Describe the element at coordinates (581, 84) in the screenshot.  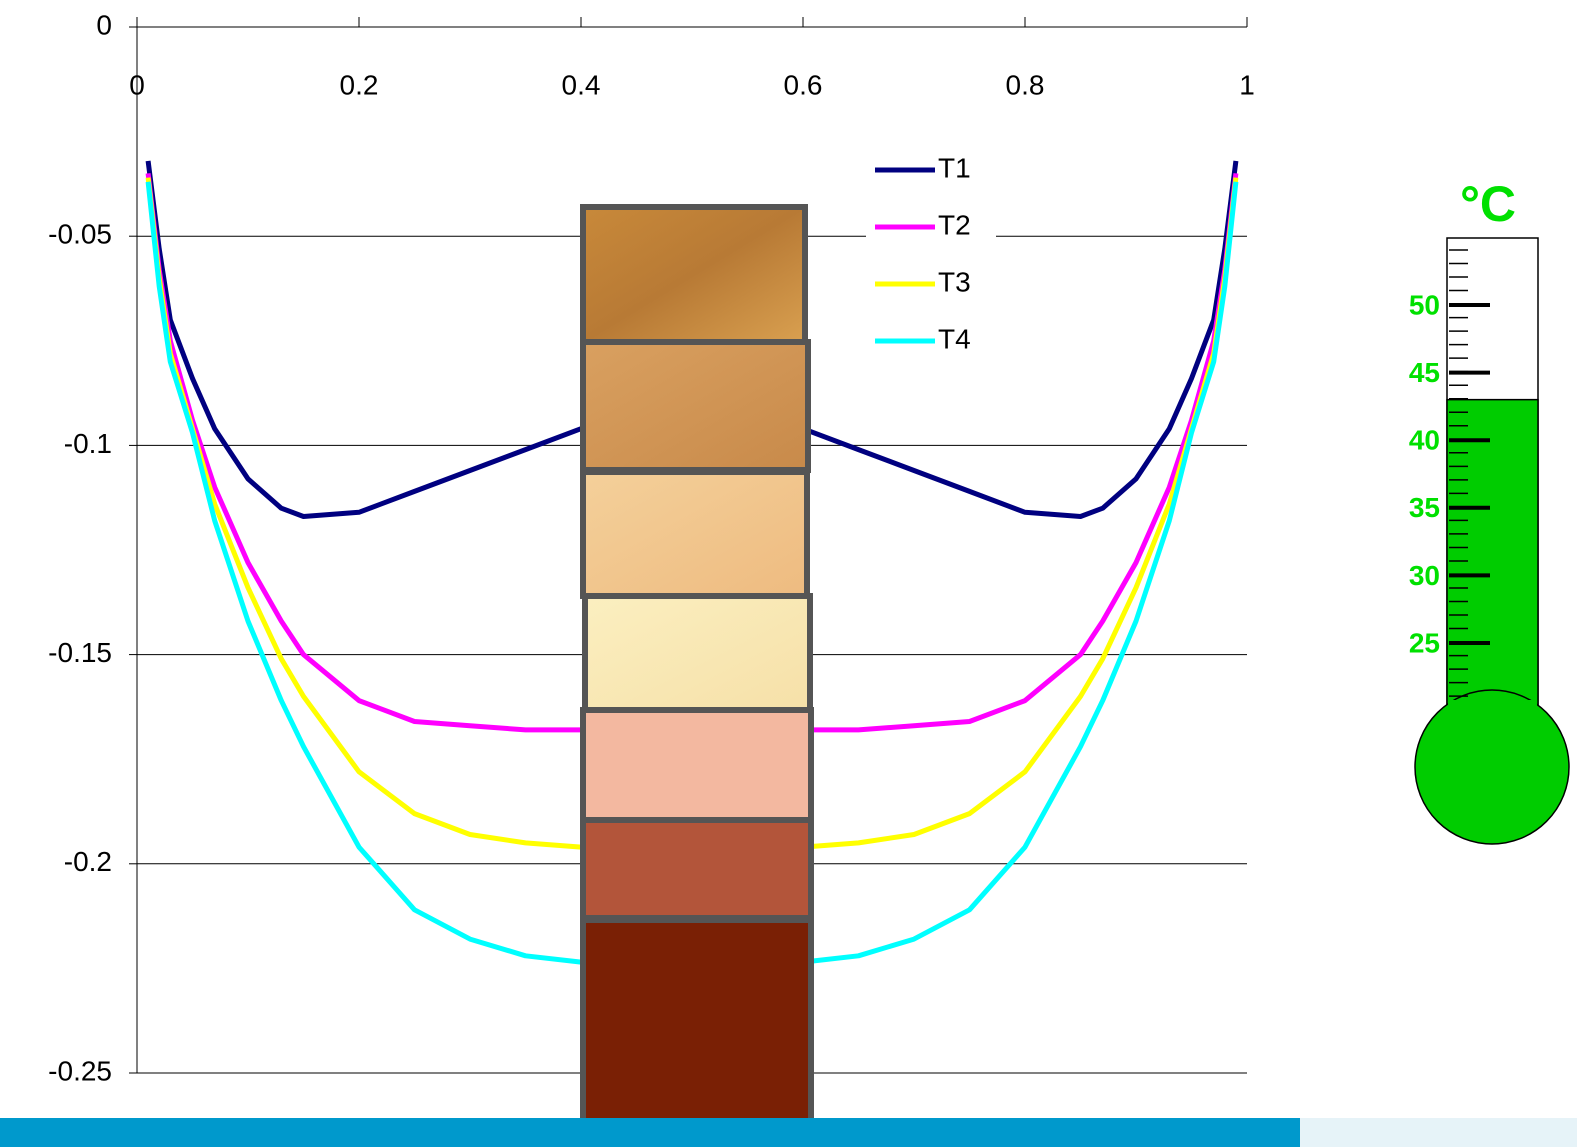
I see `x-tick-label: 0.4` at that location.